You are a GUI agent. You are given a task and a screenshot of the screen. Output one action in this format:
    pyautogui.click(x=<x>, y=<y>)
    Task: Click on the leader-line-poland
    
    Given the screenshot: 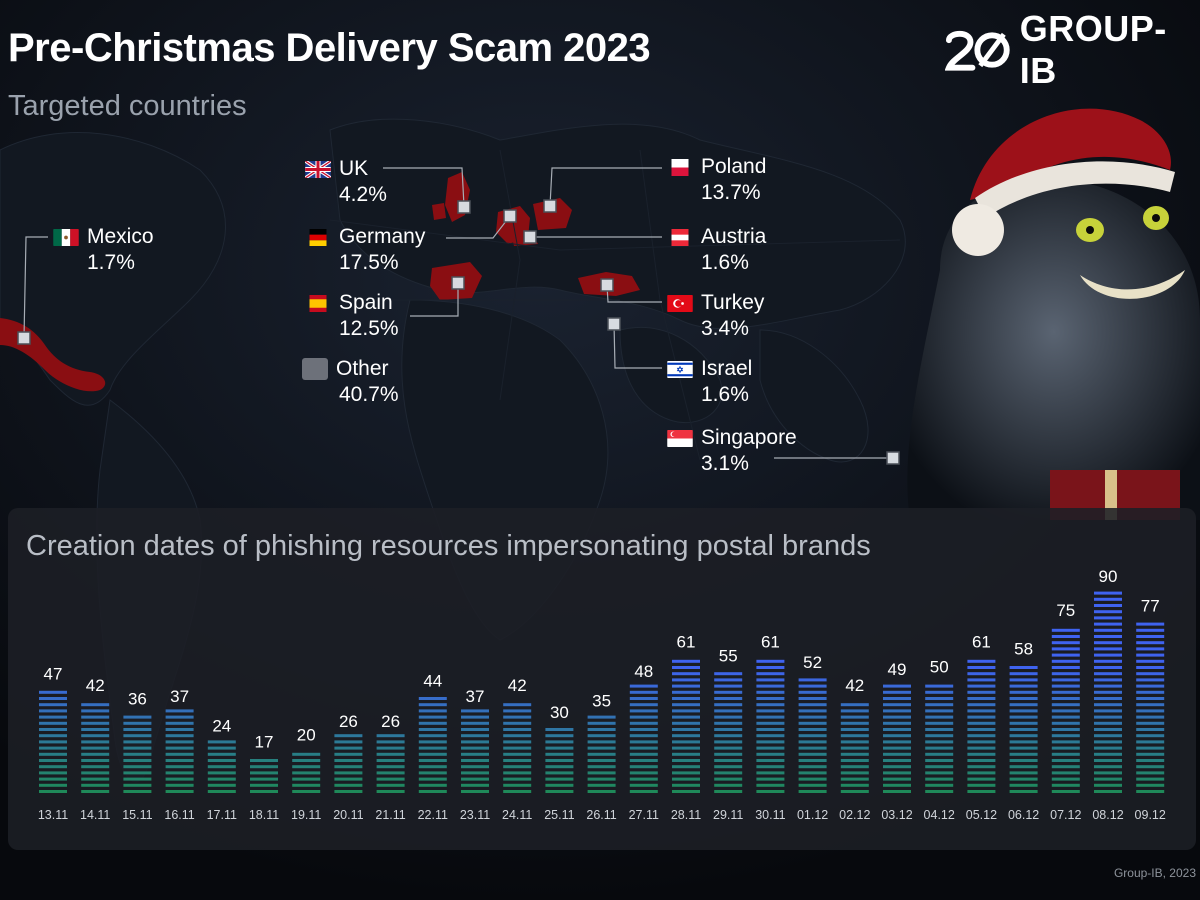 What is the action you would take?
    pyautogui.click(x=605, y=187)
    